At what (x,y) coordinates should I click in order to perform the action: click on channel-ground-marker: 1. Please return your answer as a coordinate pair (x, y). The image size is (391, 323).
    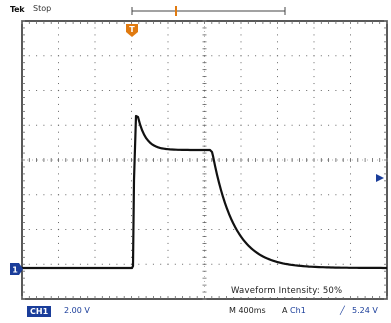
    Looking at the image, I should click on (16, 269).